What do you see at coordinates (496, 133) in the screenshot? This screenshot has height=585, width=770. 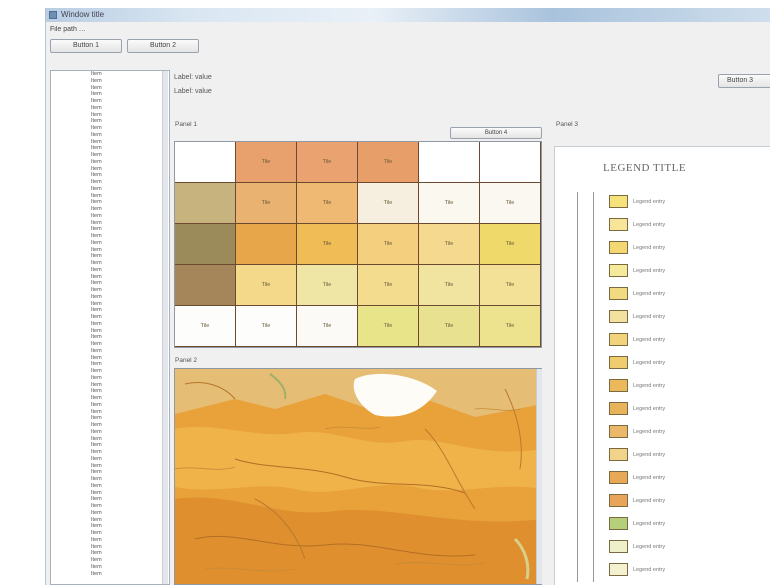 I see `select-button: Button 4` at bounding box center [496, 133].